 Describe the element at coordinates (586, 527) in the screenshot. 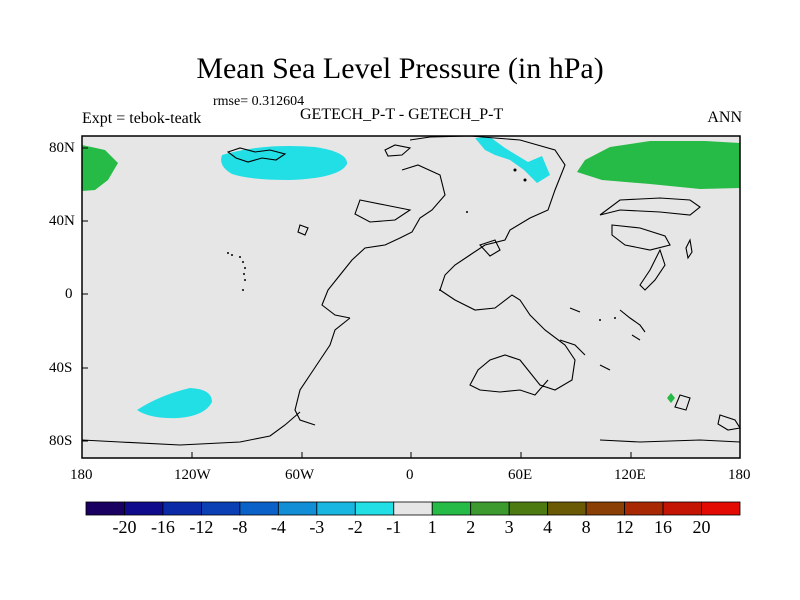

I see `colorbar-label: 8` at that location.